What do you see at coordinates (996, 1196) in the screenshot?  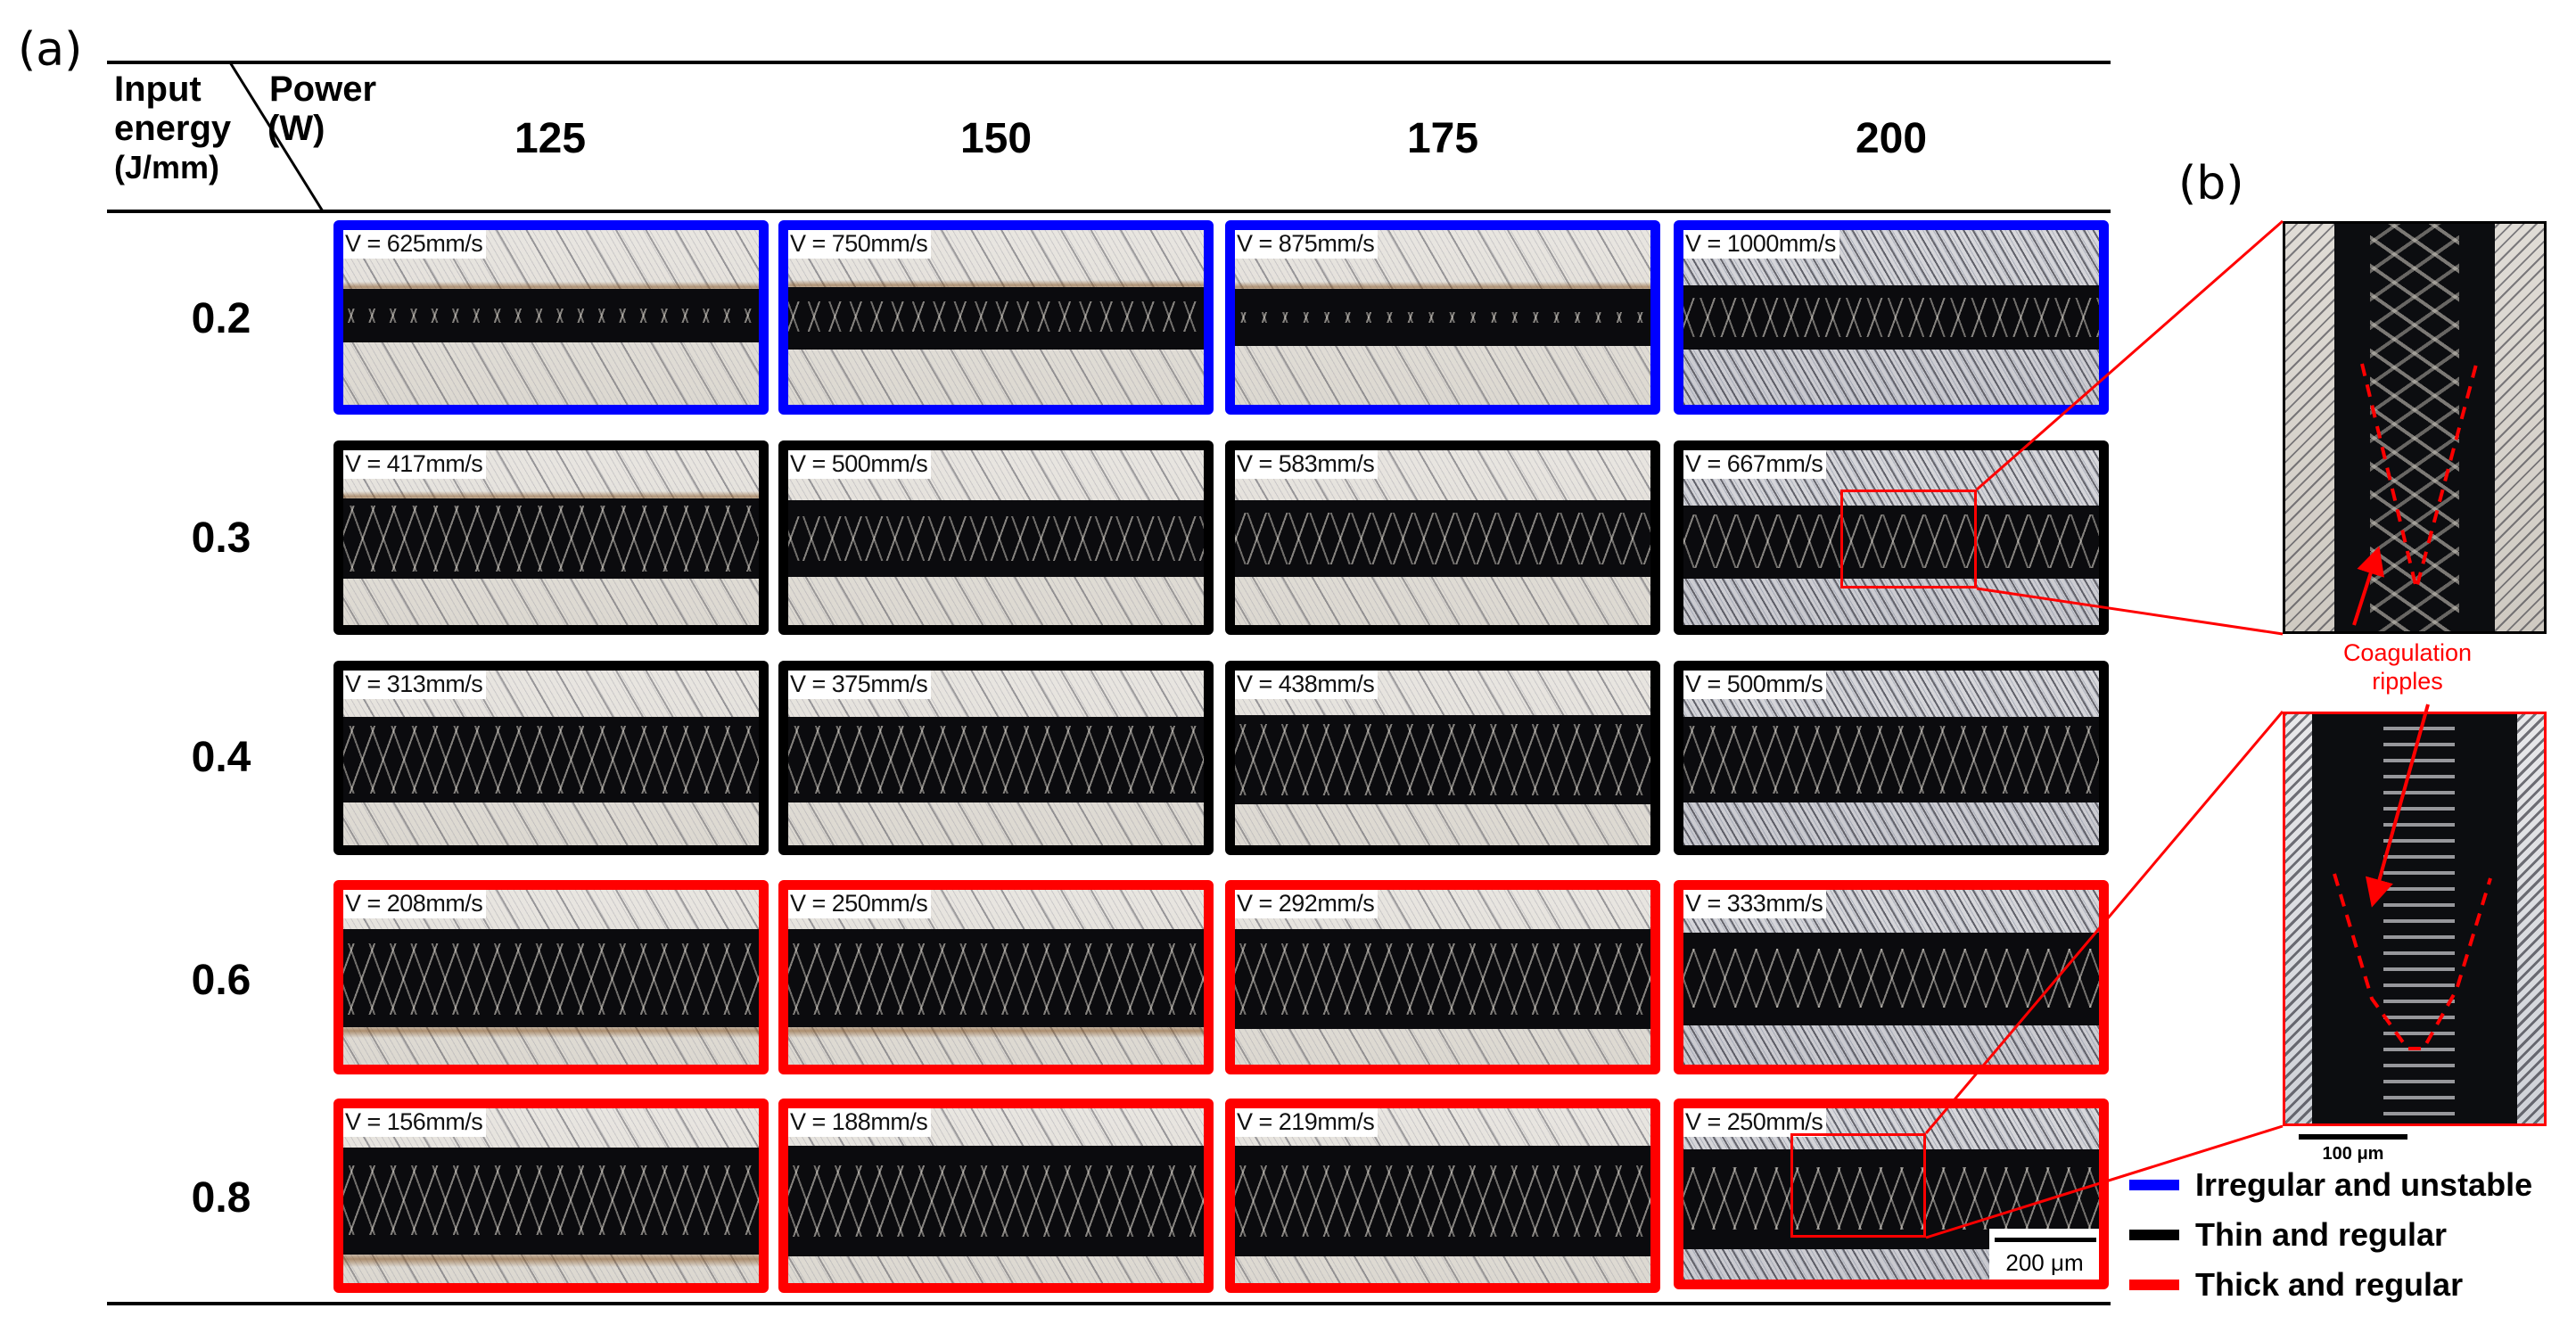 I see `micrograph-cell: V = 188mm/s` at bounding box center [996, 1196].